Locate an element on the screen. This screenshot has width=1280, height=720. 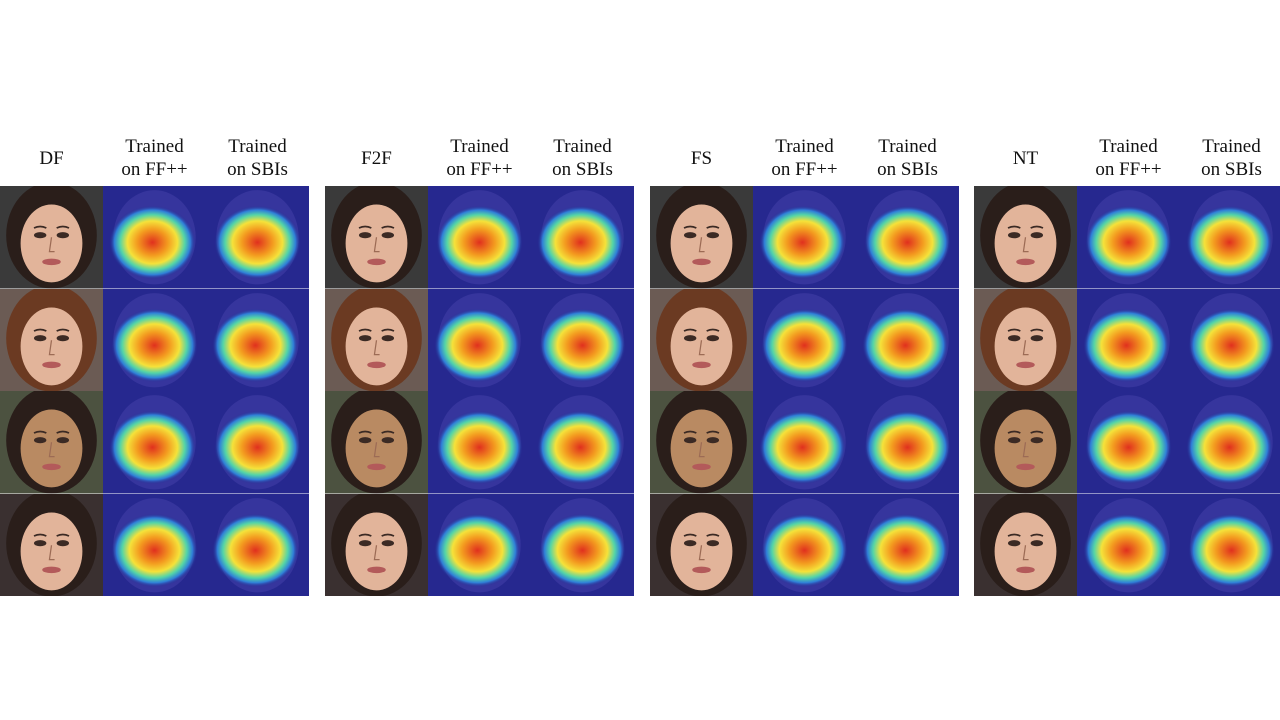
method-label: DF is located at coordinates (51, 158).